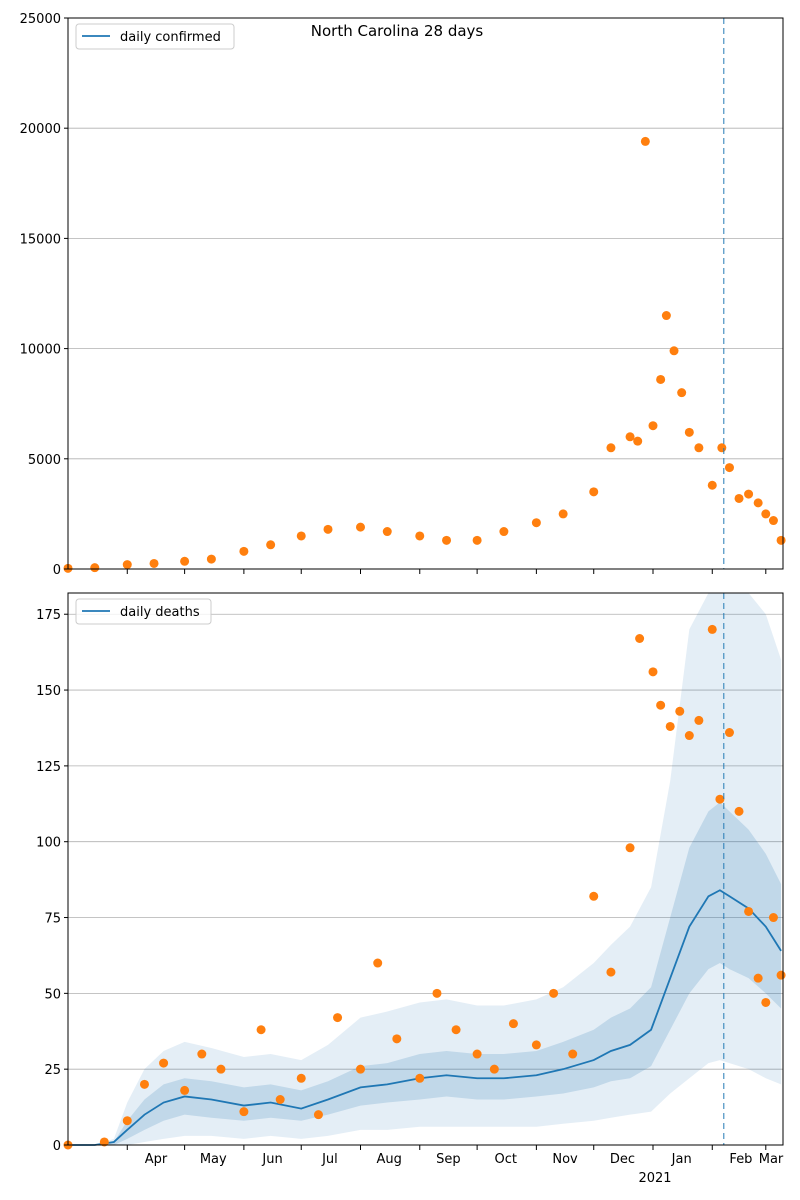  Describe the element at coordinates (771, 1159) in the screenshot. I see `deaths-x-tick-label: Mar` at that location.